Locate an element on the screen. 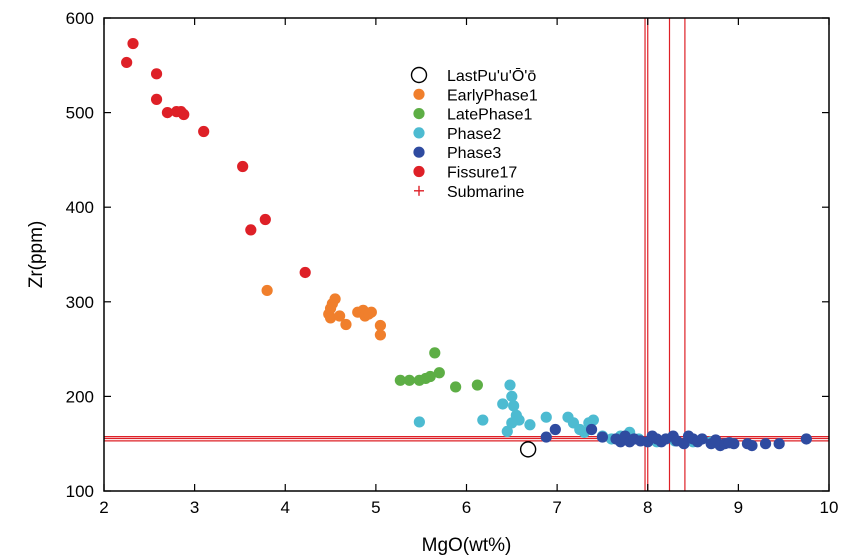  x-tick-label-2: 4 is located at coordinates (285, 507).